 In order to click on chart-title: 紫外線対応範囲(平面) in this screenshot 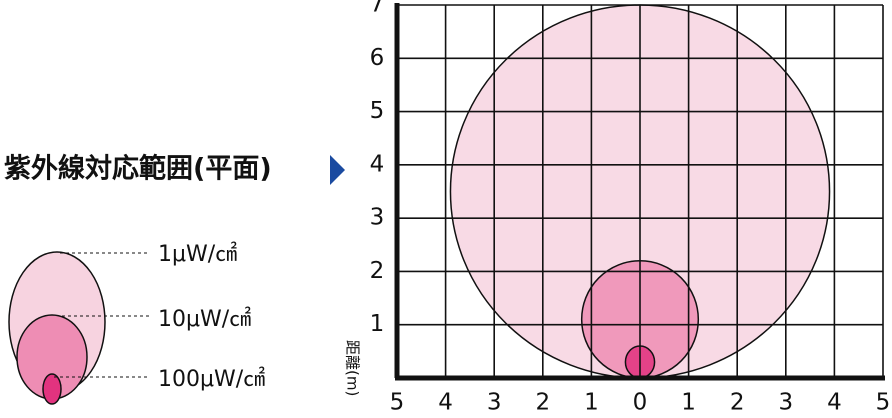, I will do `click(138, 169)`.